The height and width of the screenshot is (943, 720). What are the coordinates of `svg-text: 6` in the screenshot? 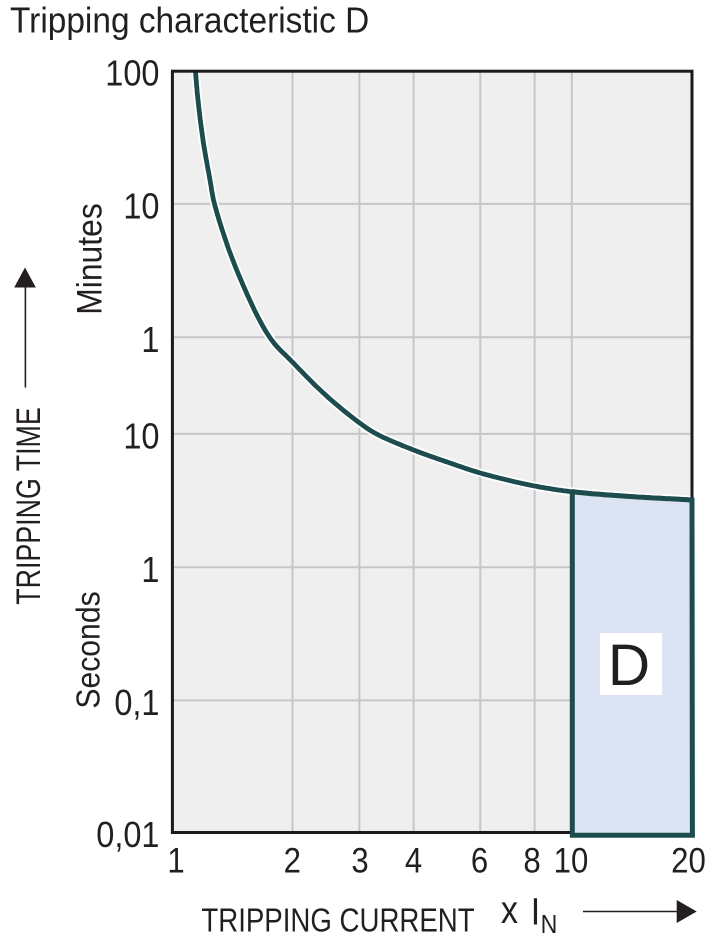 It's located at (479, 861).